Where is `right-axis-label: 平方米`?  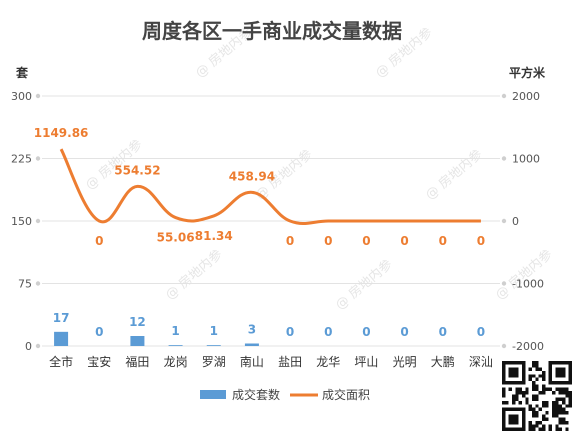
right-axis-label: 平方米 is located at coordinates (527, 72).